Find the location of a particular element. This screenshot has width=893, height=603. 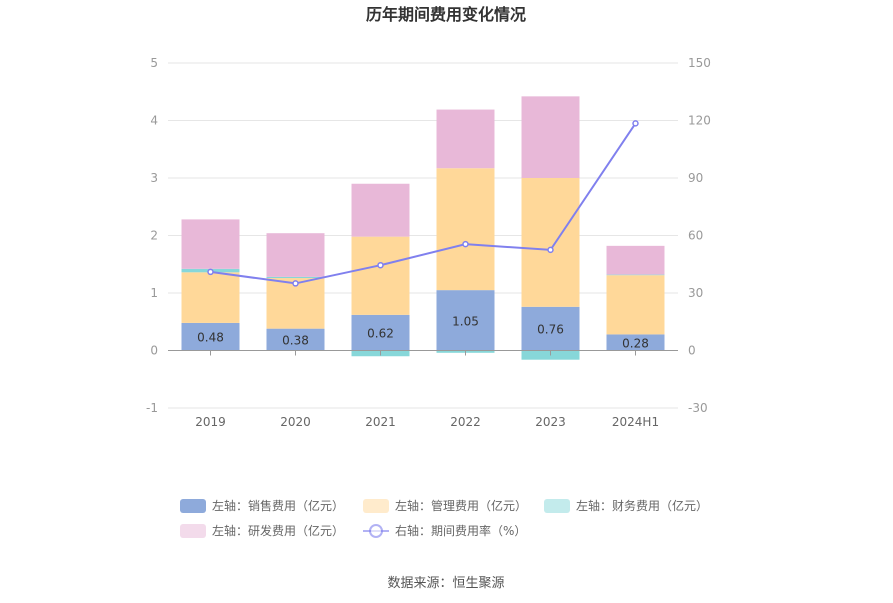

left-axis: -1 0 1 2 3 4 5 is located at coordinates (152, 235).